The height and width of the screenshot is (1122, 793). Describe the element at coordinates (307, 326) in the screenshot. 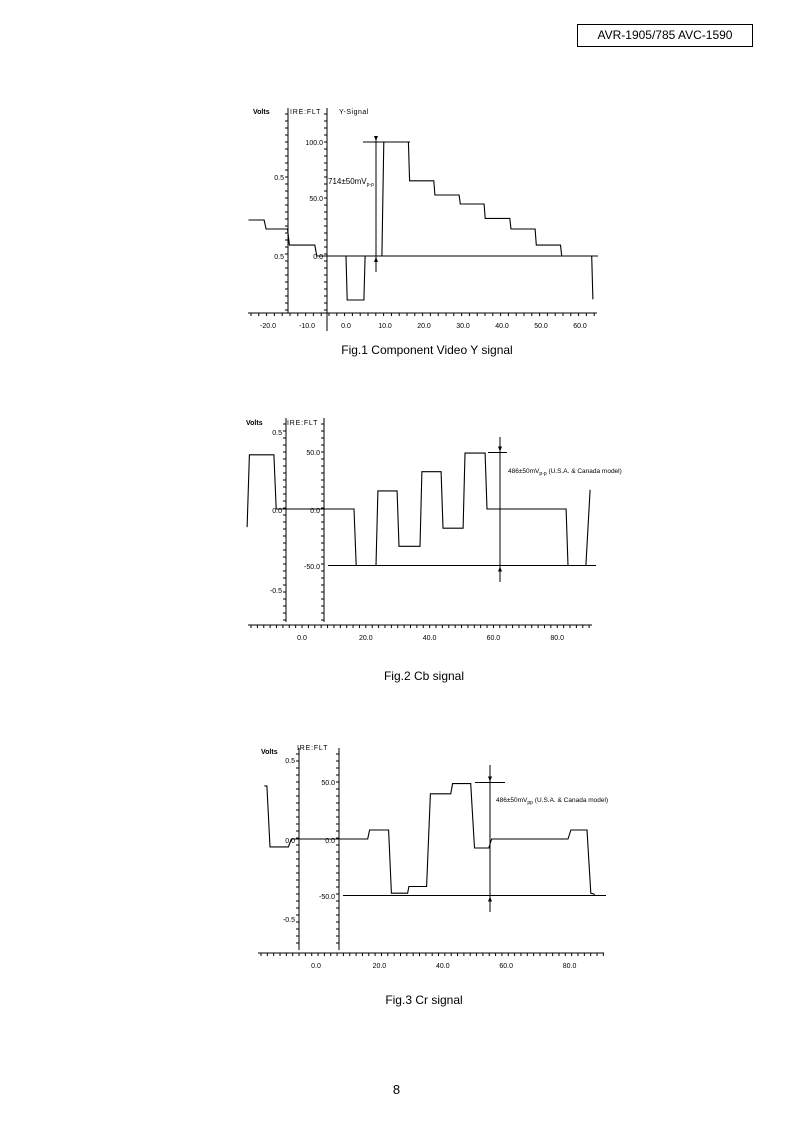

I see `x-tick-label: -10.0` at that location.